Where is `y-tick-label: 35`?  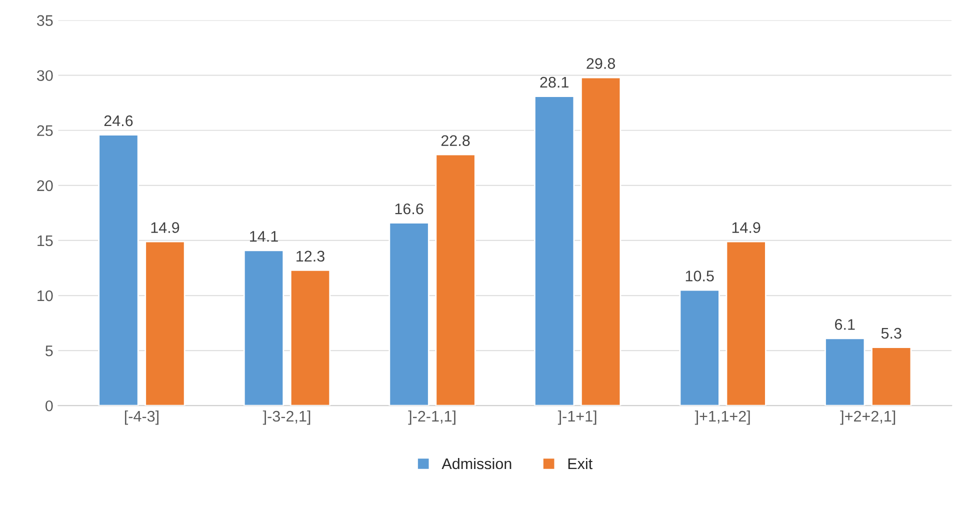
y-tick-label: 35 is located at coordinates (44, 20).